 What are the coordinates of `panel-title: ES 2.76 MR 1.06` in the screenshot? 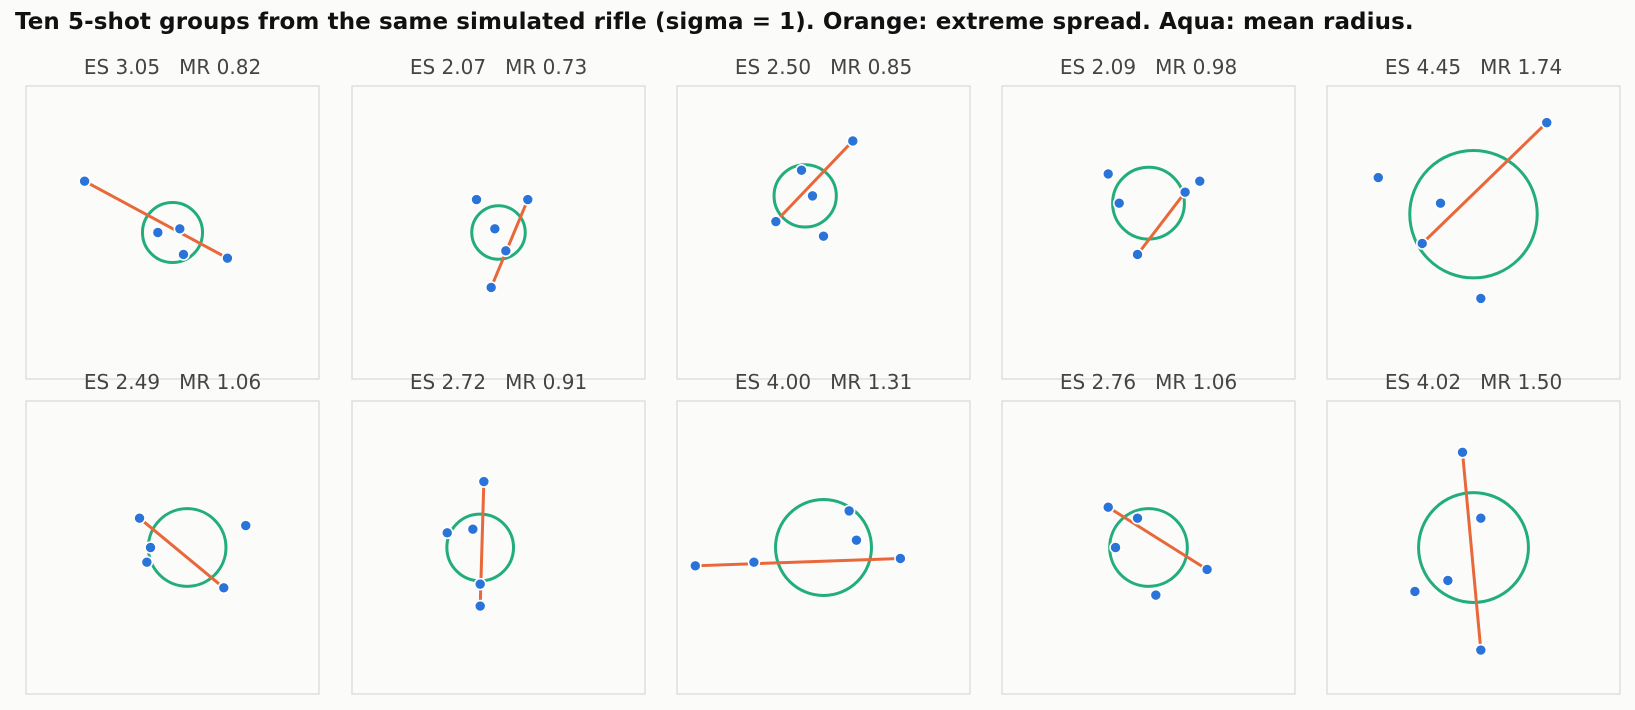 It's located at (1148, 382).